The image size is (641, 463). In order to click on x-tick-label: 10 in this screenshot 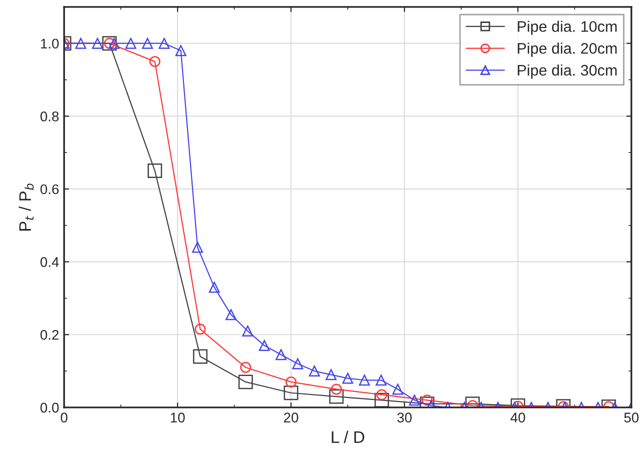, I will do `click(177, 417)`.